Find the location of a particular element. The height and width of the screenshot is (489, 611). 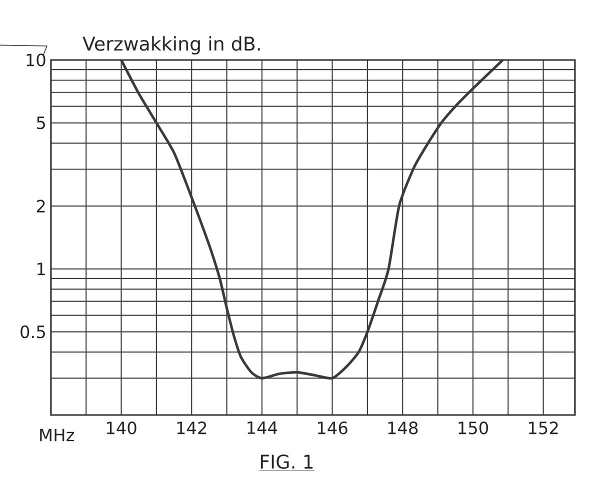

y-tick-label: 0.5 is located at coordinates (32, 331).